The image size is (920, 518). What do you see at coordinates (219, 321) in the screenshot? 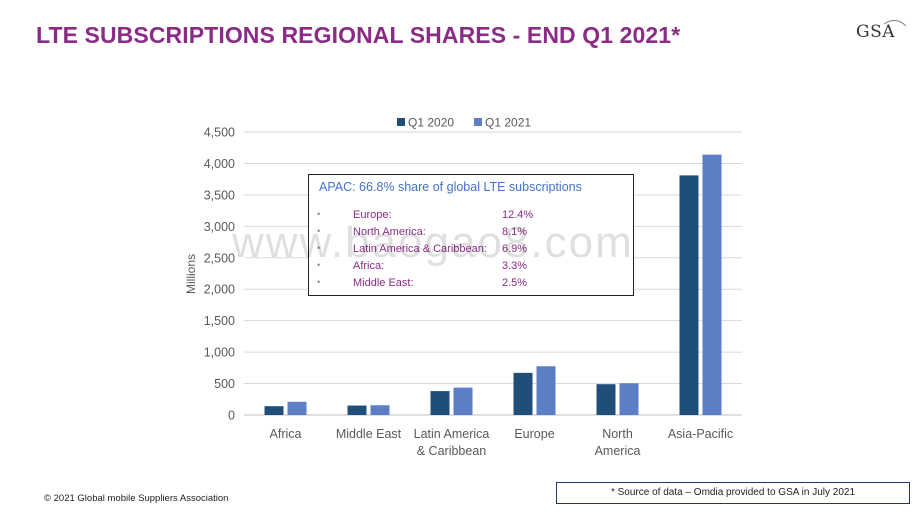
I see `y-tick-label: 1,500` at bounding box center [219, 321].